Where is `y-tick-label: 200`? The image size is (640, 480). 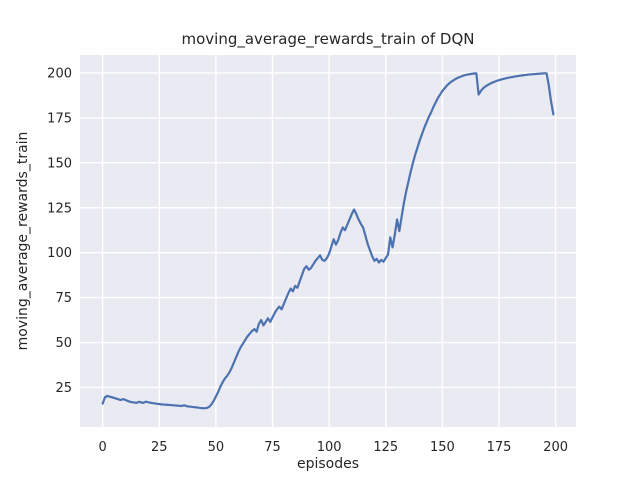 y-tick-label: 200 is located at coordinates (59, 73).